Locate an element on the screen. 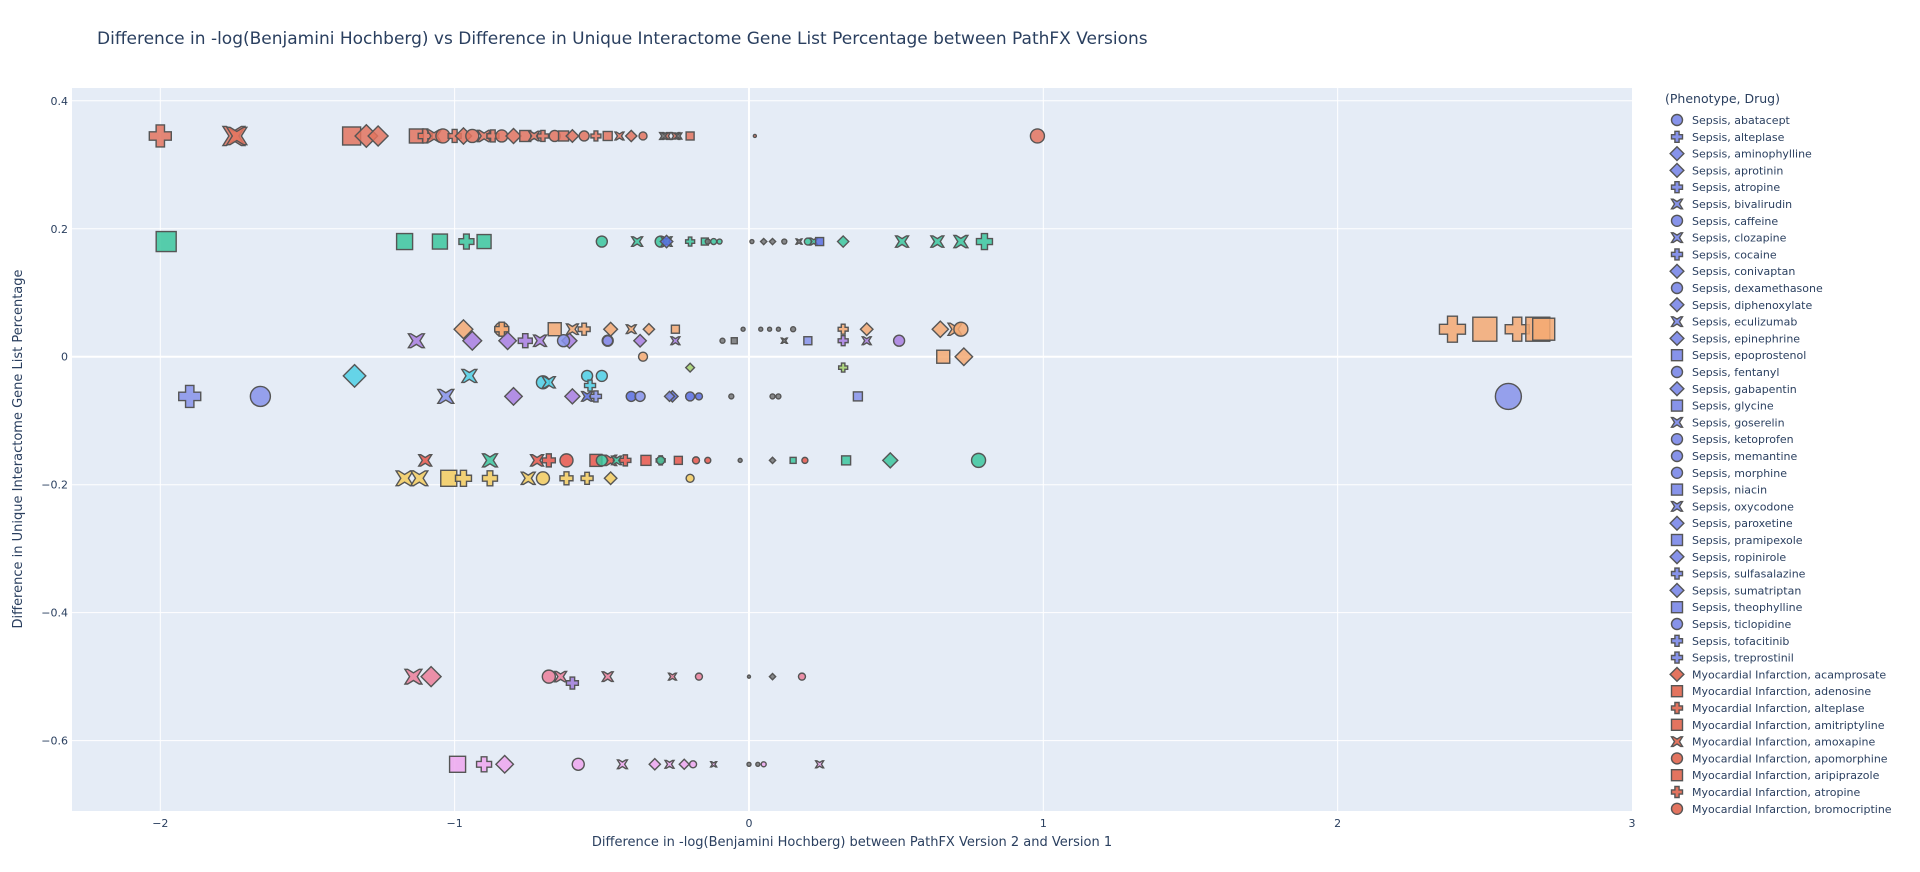  legend-label: Sepsis, aminophylline is located at coordinates (1752, 154).